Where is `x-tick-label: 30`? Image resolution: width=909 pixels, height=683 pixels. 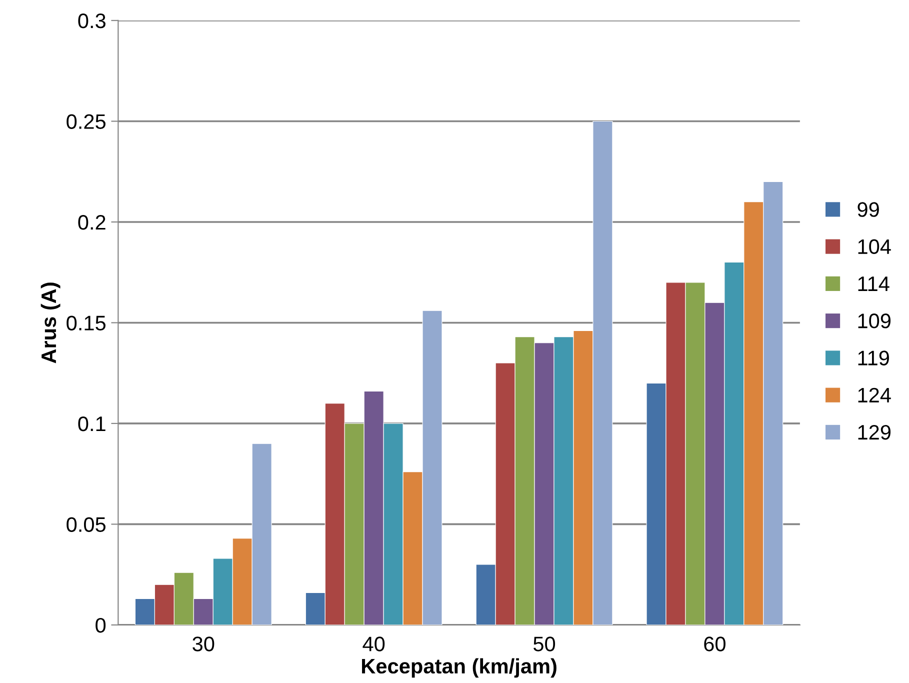
x-tick-label: 30 is located at coordinates (203, 644).